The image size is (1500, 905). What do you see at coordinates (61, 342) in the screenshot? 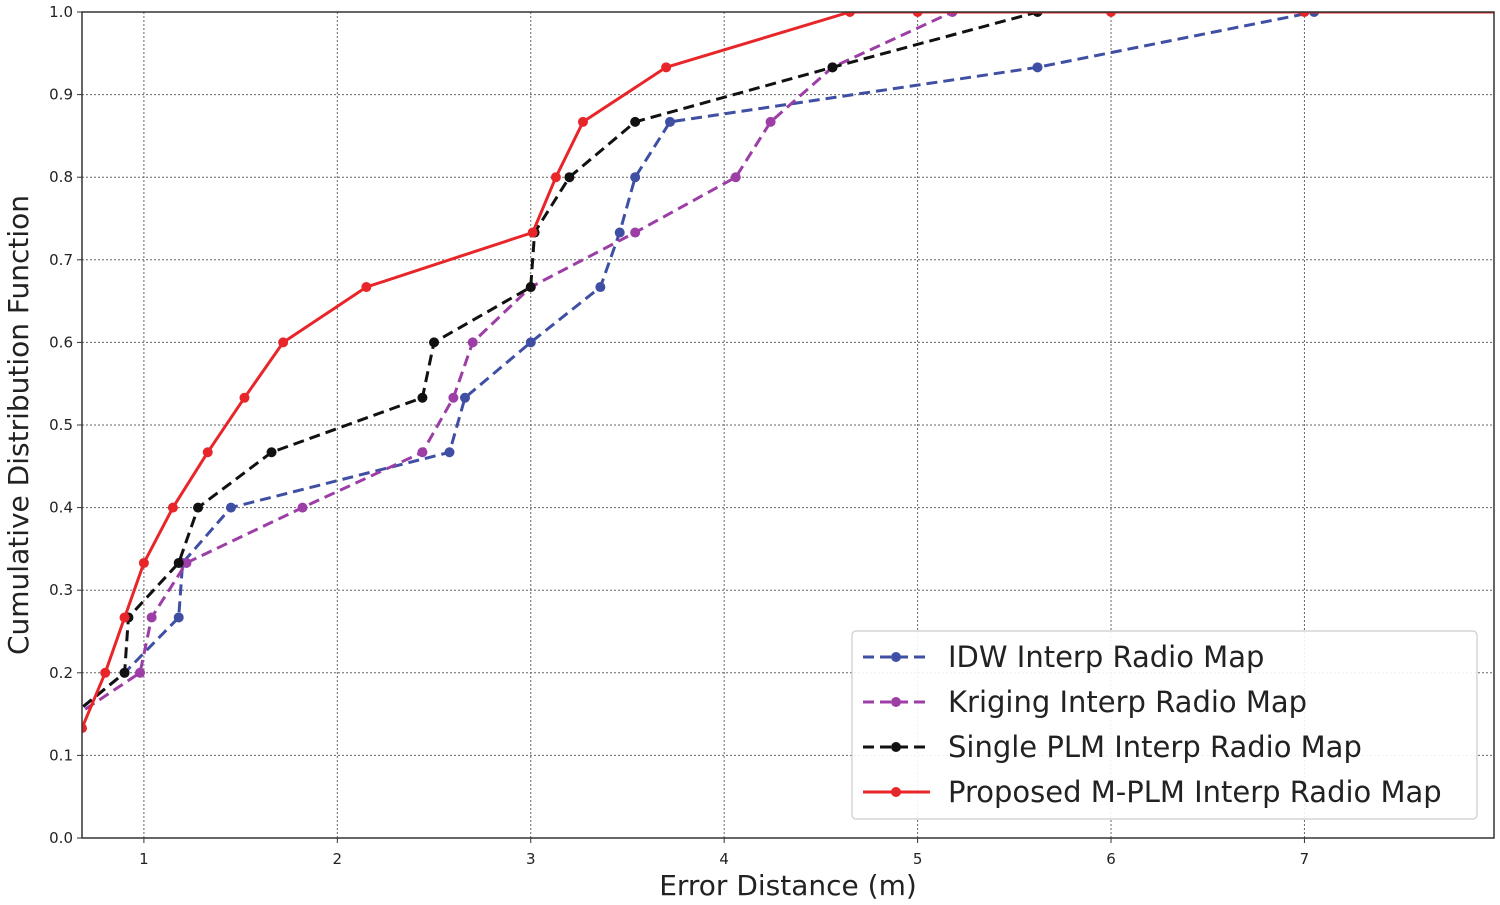
I see `y-tick-label: 0.6` at bounding box center [61, 342].